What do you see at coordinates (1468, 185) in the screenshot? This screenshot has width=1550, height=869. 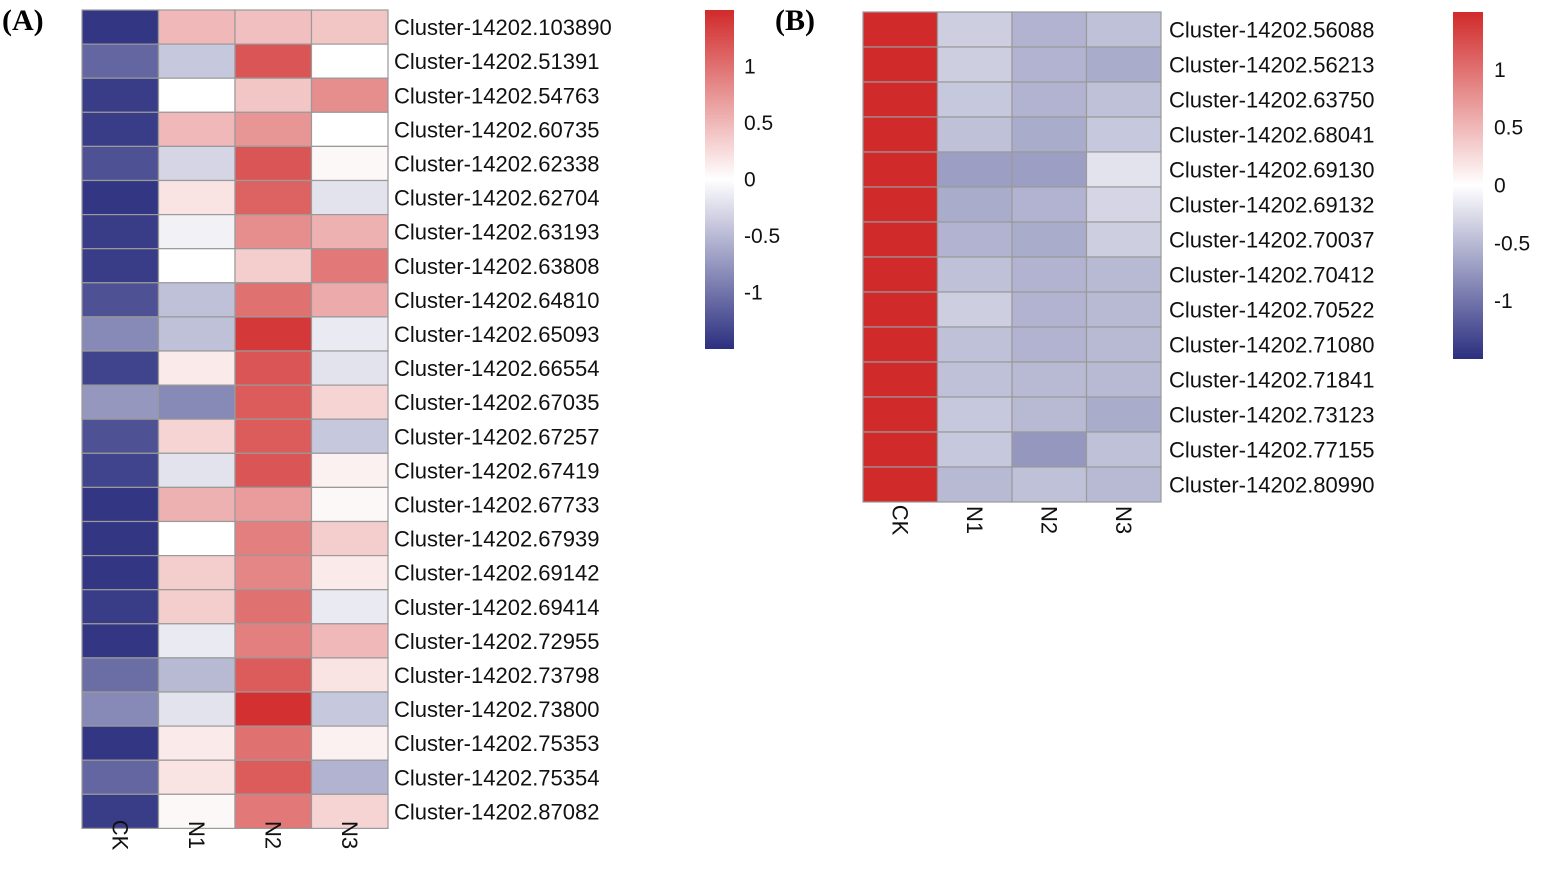 I see `panel-b-color-legend` at bounding box center [1468, 185].